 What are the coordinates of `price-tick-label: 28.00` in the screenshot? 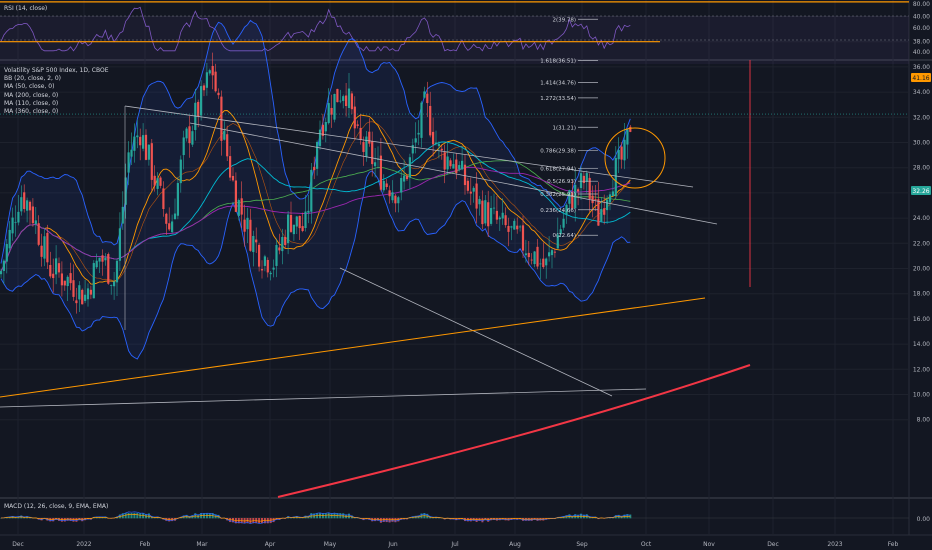 It's located at (921, 168).